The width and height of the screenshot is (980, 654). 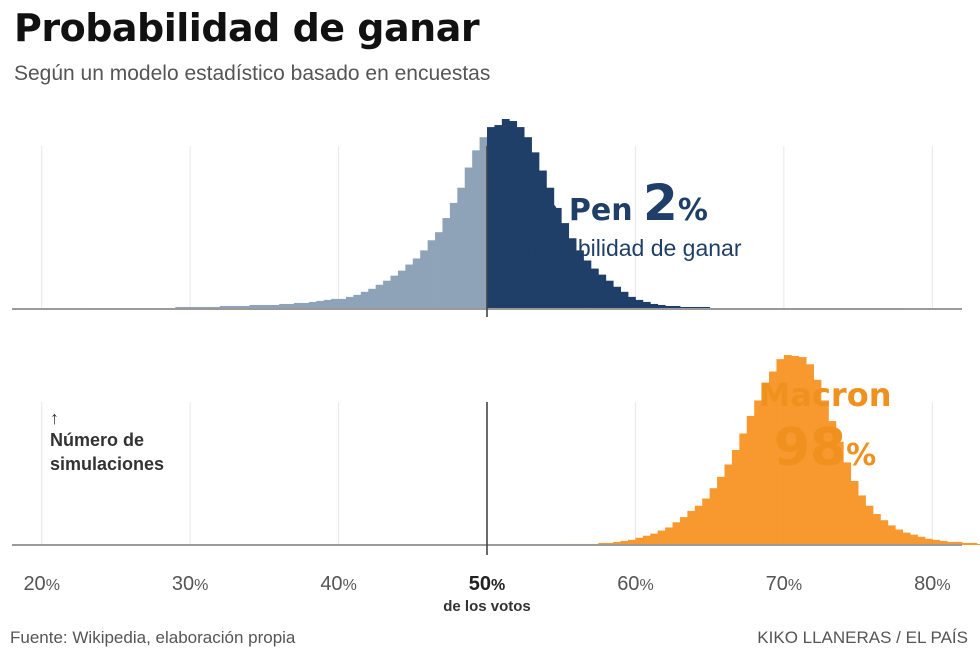 I want to click on x-tick-label: 50%, so click(x=487, y=584).